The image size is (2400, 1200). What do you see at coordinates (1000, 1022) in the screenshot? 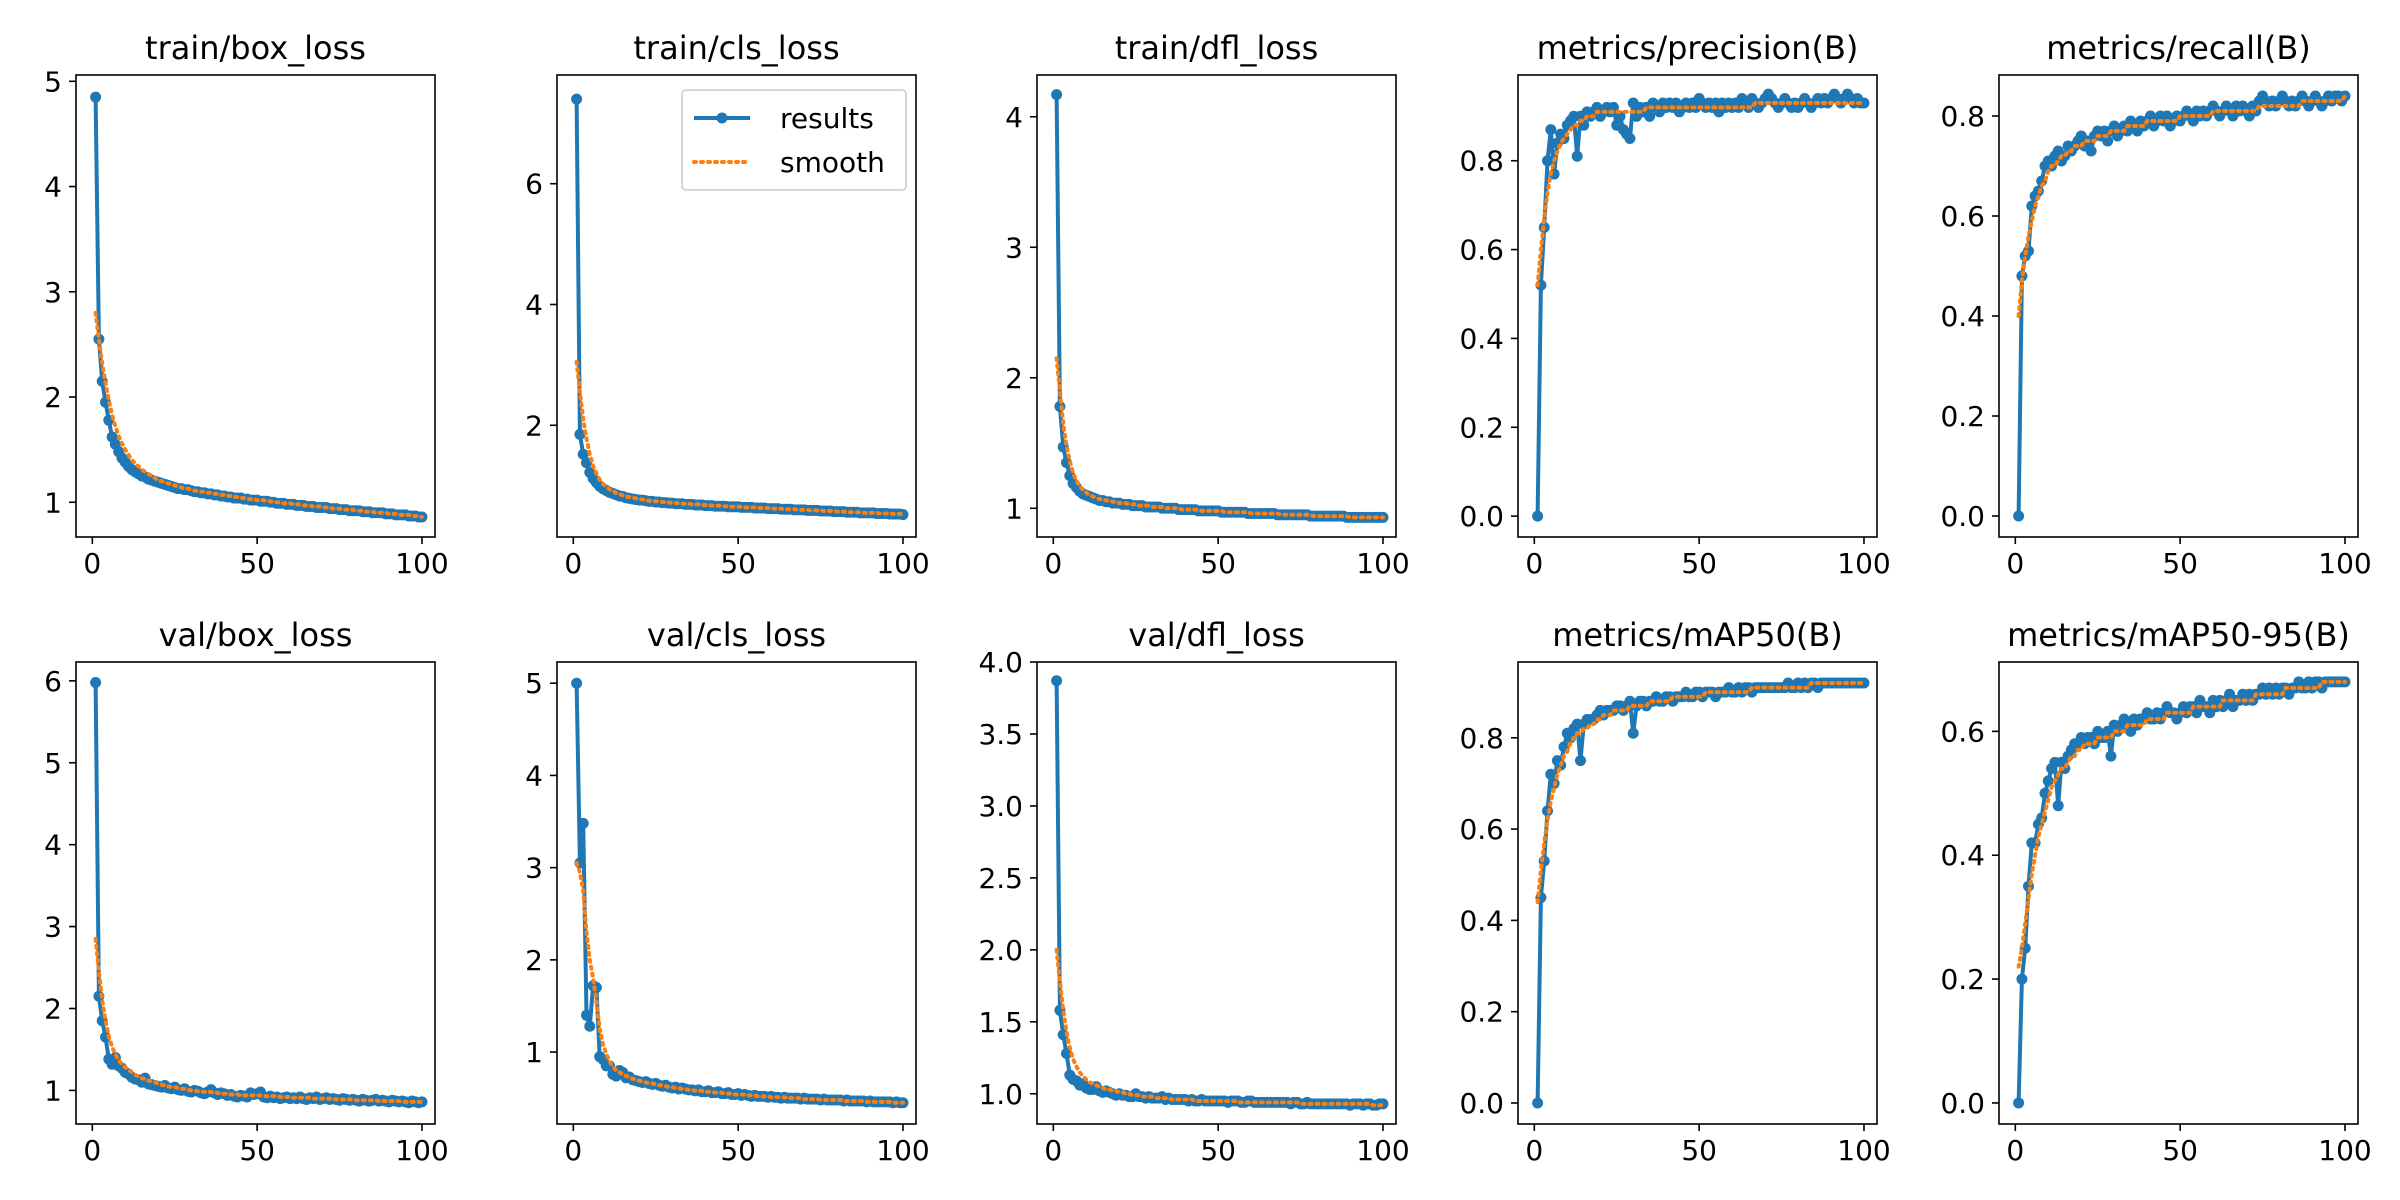
I see `y-tick-label: 1.5` at bounding box center [1000, 1022].